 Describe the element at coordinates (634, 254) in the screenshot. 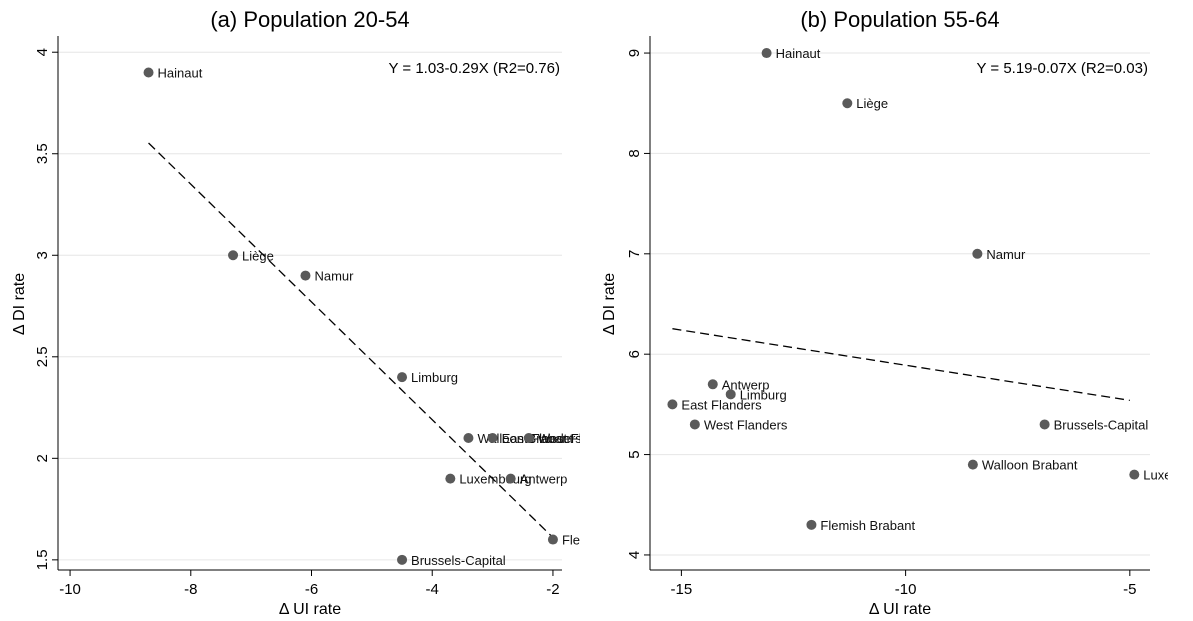

I see `y-tick-label: 7` at that location.